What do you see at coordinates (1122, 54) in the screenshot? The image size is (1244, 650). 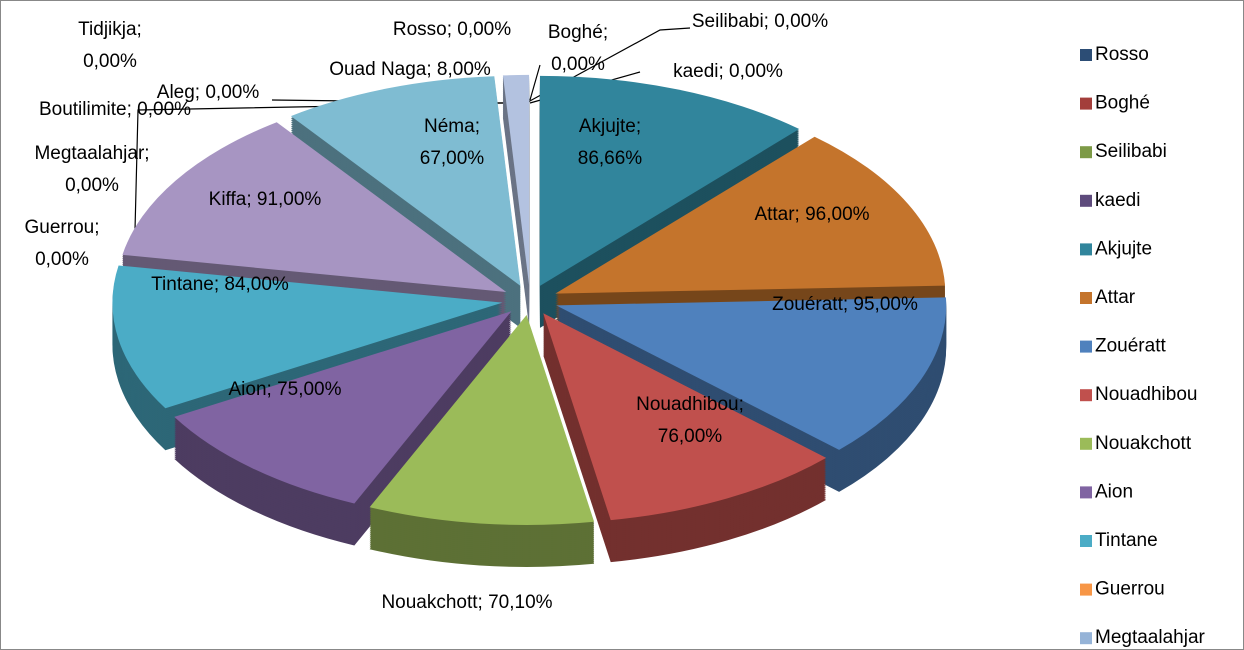 I see `legend-label: Rosso` at bounding box center [1122, 54].